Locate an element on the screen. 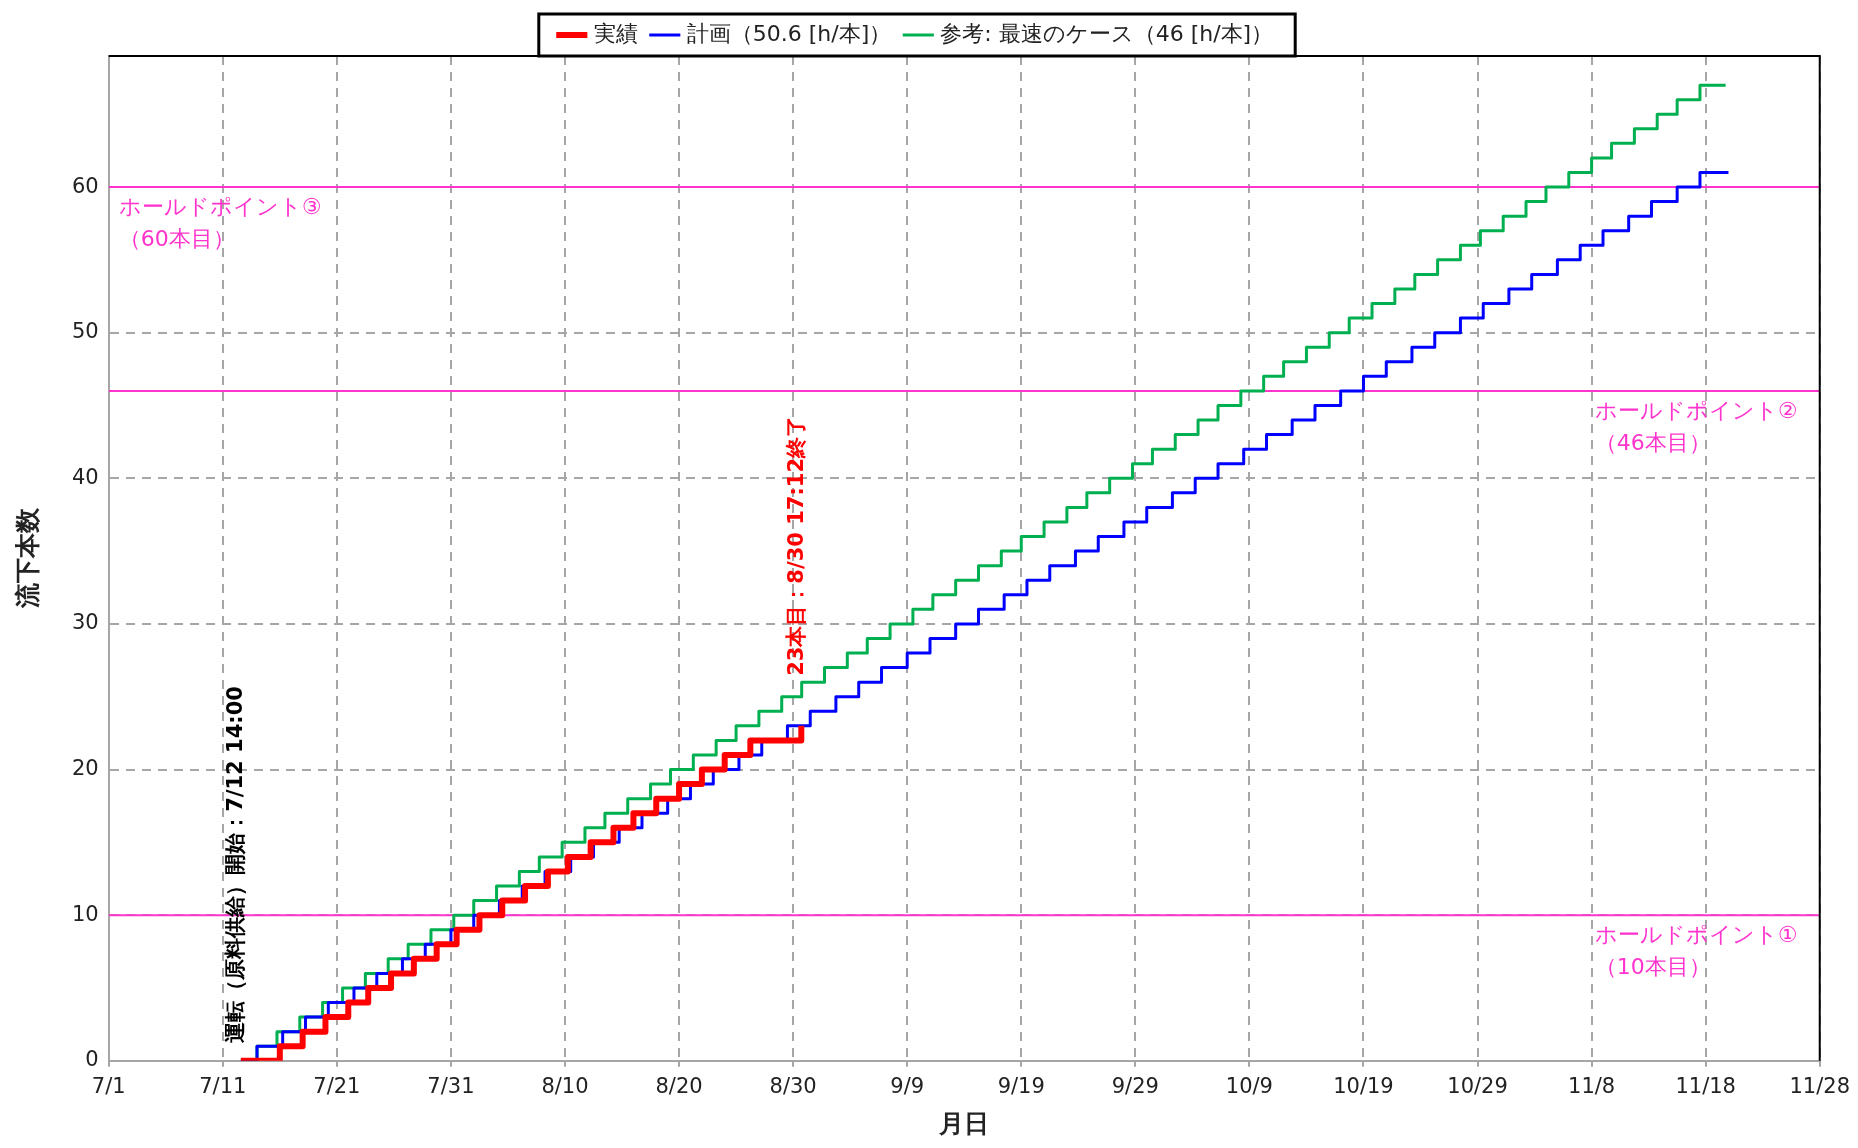  ref-line-label: ホールドポイント① （10本目） is located at coordinates (1696, 950).